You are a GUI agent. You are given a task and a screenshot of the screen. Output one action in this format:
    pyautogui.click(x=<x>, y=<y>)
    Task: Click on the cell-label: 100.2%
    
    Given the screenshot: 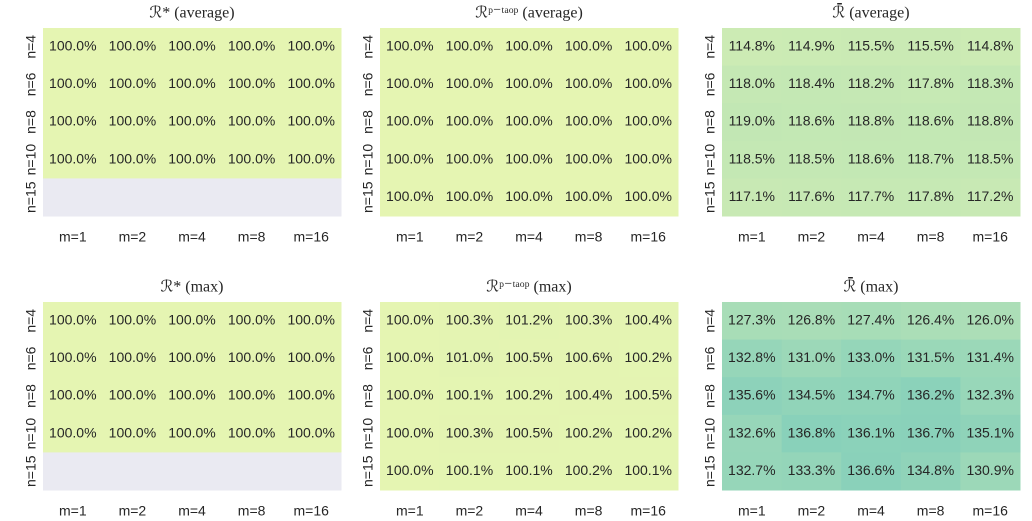 What is the action you would take?
    pyautogui.click(x=528, y=395)
    